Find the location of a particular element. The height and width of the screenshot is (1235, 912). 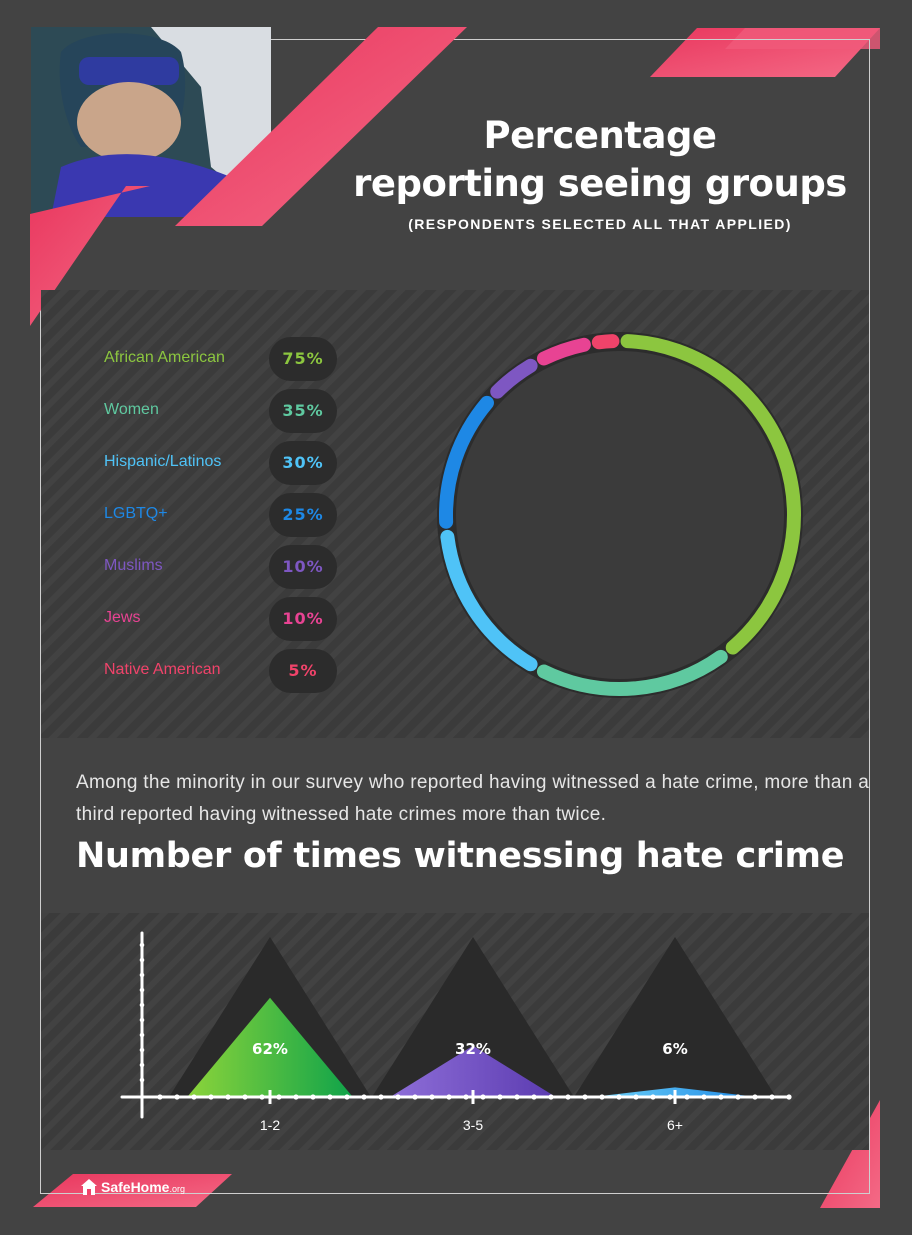

legend-value: 5% is located at coordinates (303, 671).